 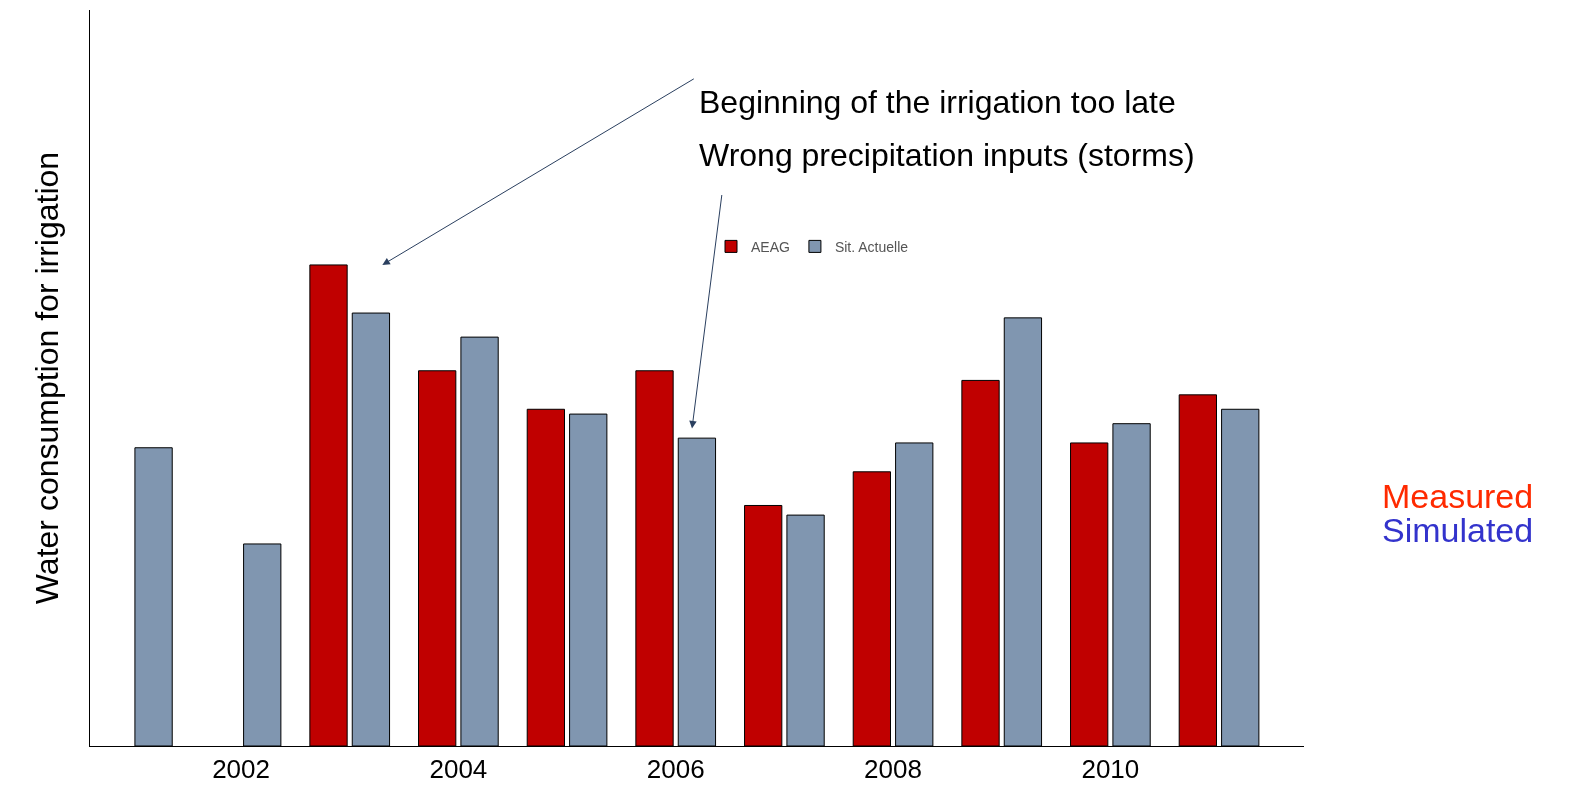 What do you see at coordinates (458, 769) in the screenshot?
I see `x-tick-label: 2004` at bounding box center [458, 769].